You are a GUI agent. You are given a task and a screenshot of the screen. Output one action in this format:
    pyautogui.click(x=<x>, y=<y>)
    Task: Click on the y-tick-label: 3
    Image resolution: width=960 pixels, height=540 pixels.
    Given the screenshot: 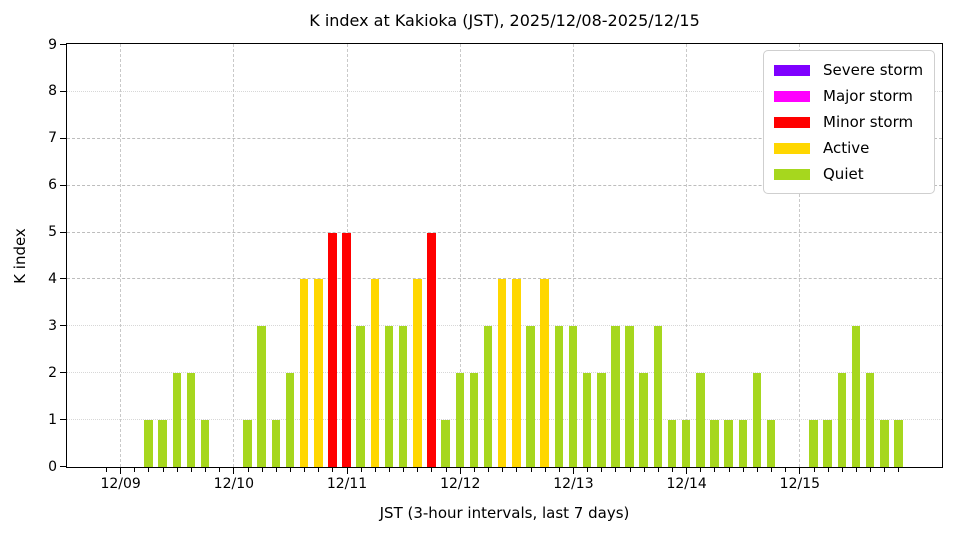 What is the action you would take?
    pyautogui.click(x=52, y=325)
    